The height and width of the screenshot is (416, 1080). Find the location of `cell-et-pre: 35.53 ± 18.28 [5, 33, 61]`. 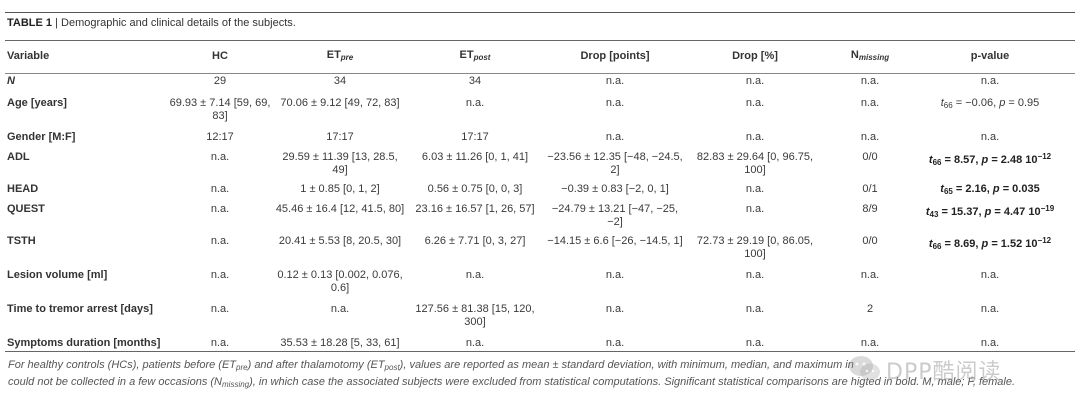

cell-et-pre: 35.53 ± 18.28 [5, 33, 61] is located at coordinates (340, 343).